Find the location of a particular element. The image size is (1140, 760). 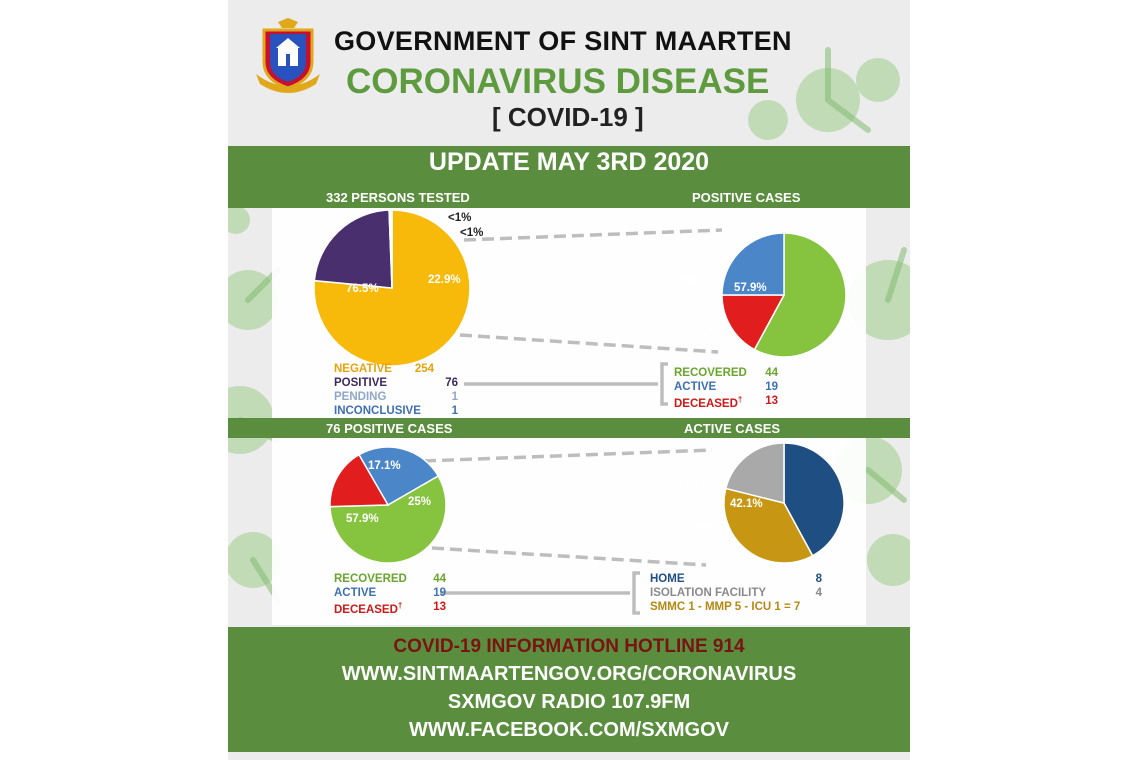

pie-slice-4-home is located at coordinates (814, 499).